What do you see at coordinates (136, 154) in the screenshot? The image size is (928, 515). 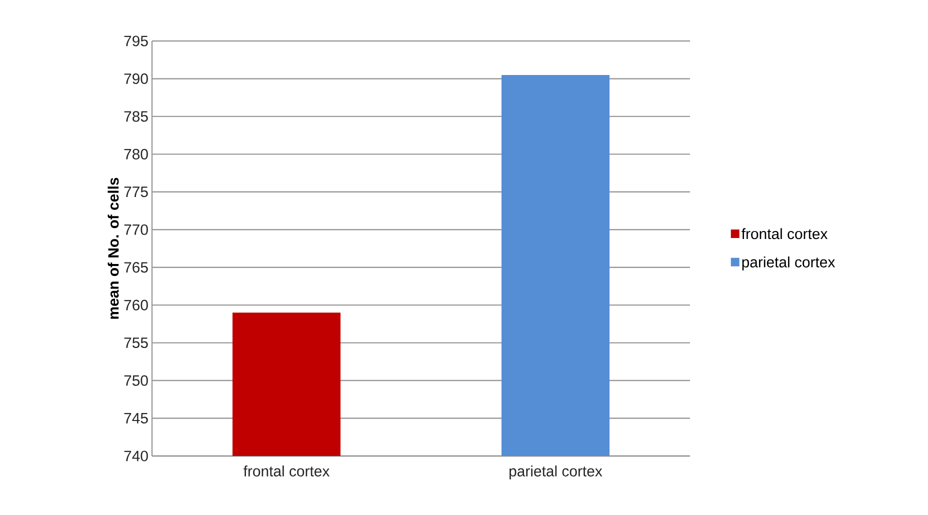 I see `y-tick-label: 780` at bounding box center [136, 154].